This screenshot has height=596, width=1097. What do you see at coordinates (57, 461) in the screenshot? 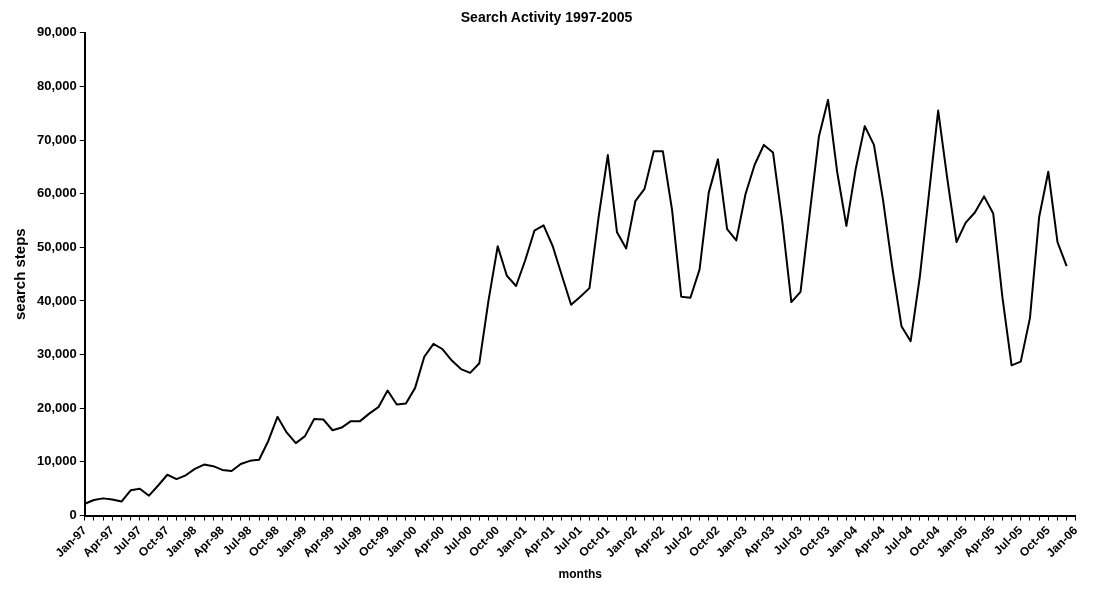
I see `y-tick-label: 10,000` at bounding box center [57, 461].